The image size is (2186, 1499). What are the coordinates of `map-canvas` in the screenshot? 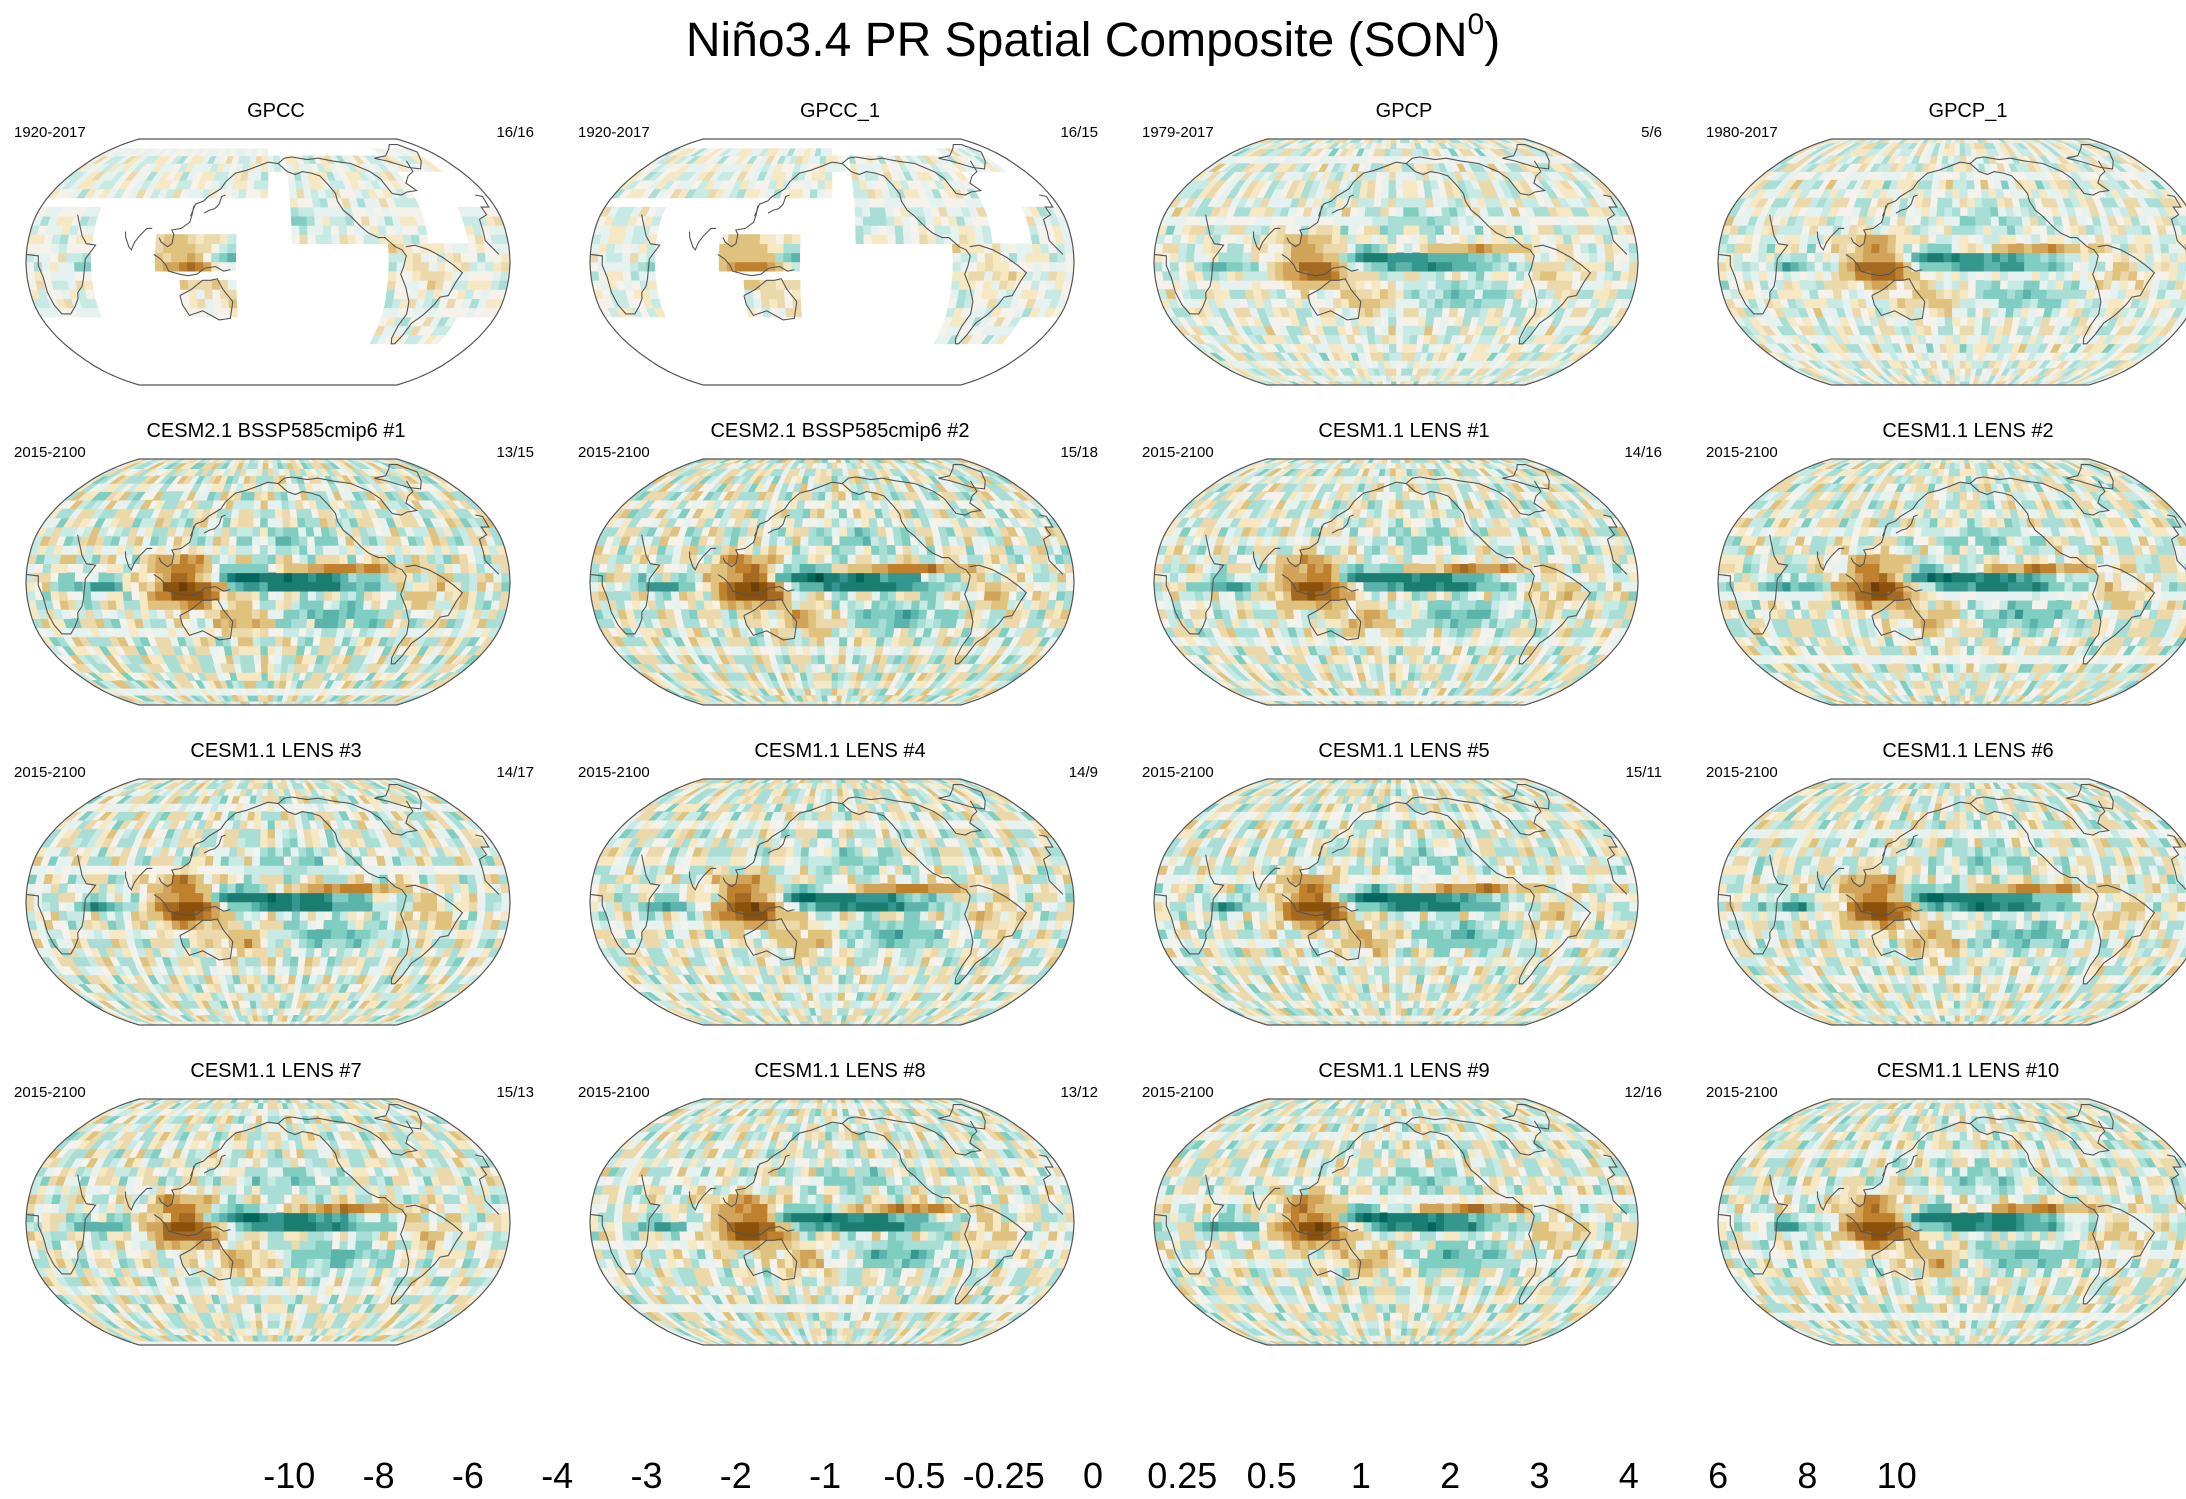 It's located at (1396, 262).